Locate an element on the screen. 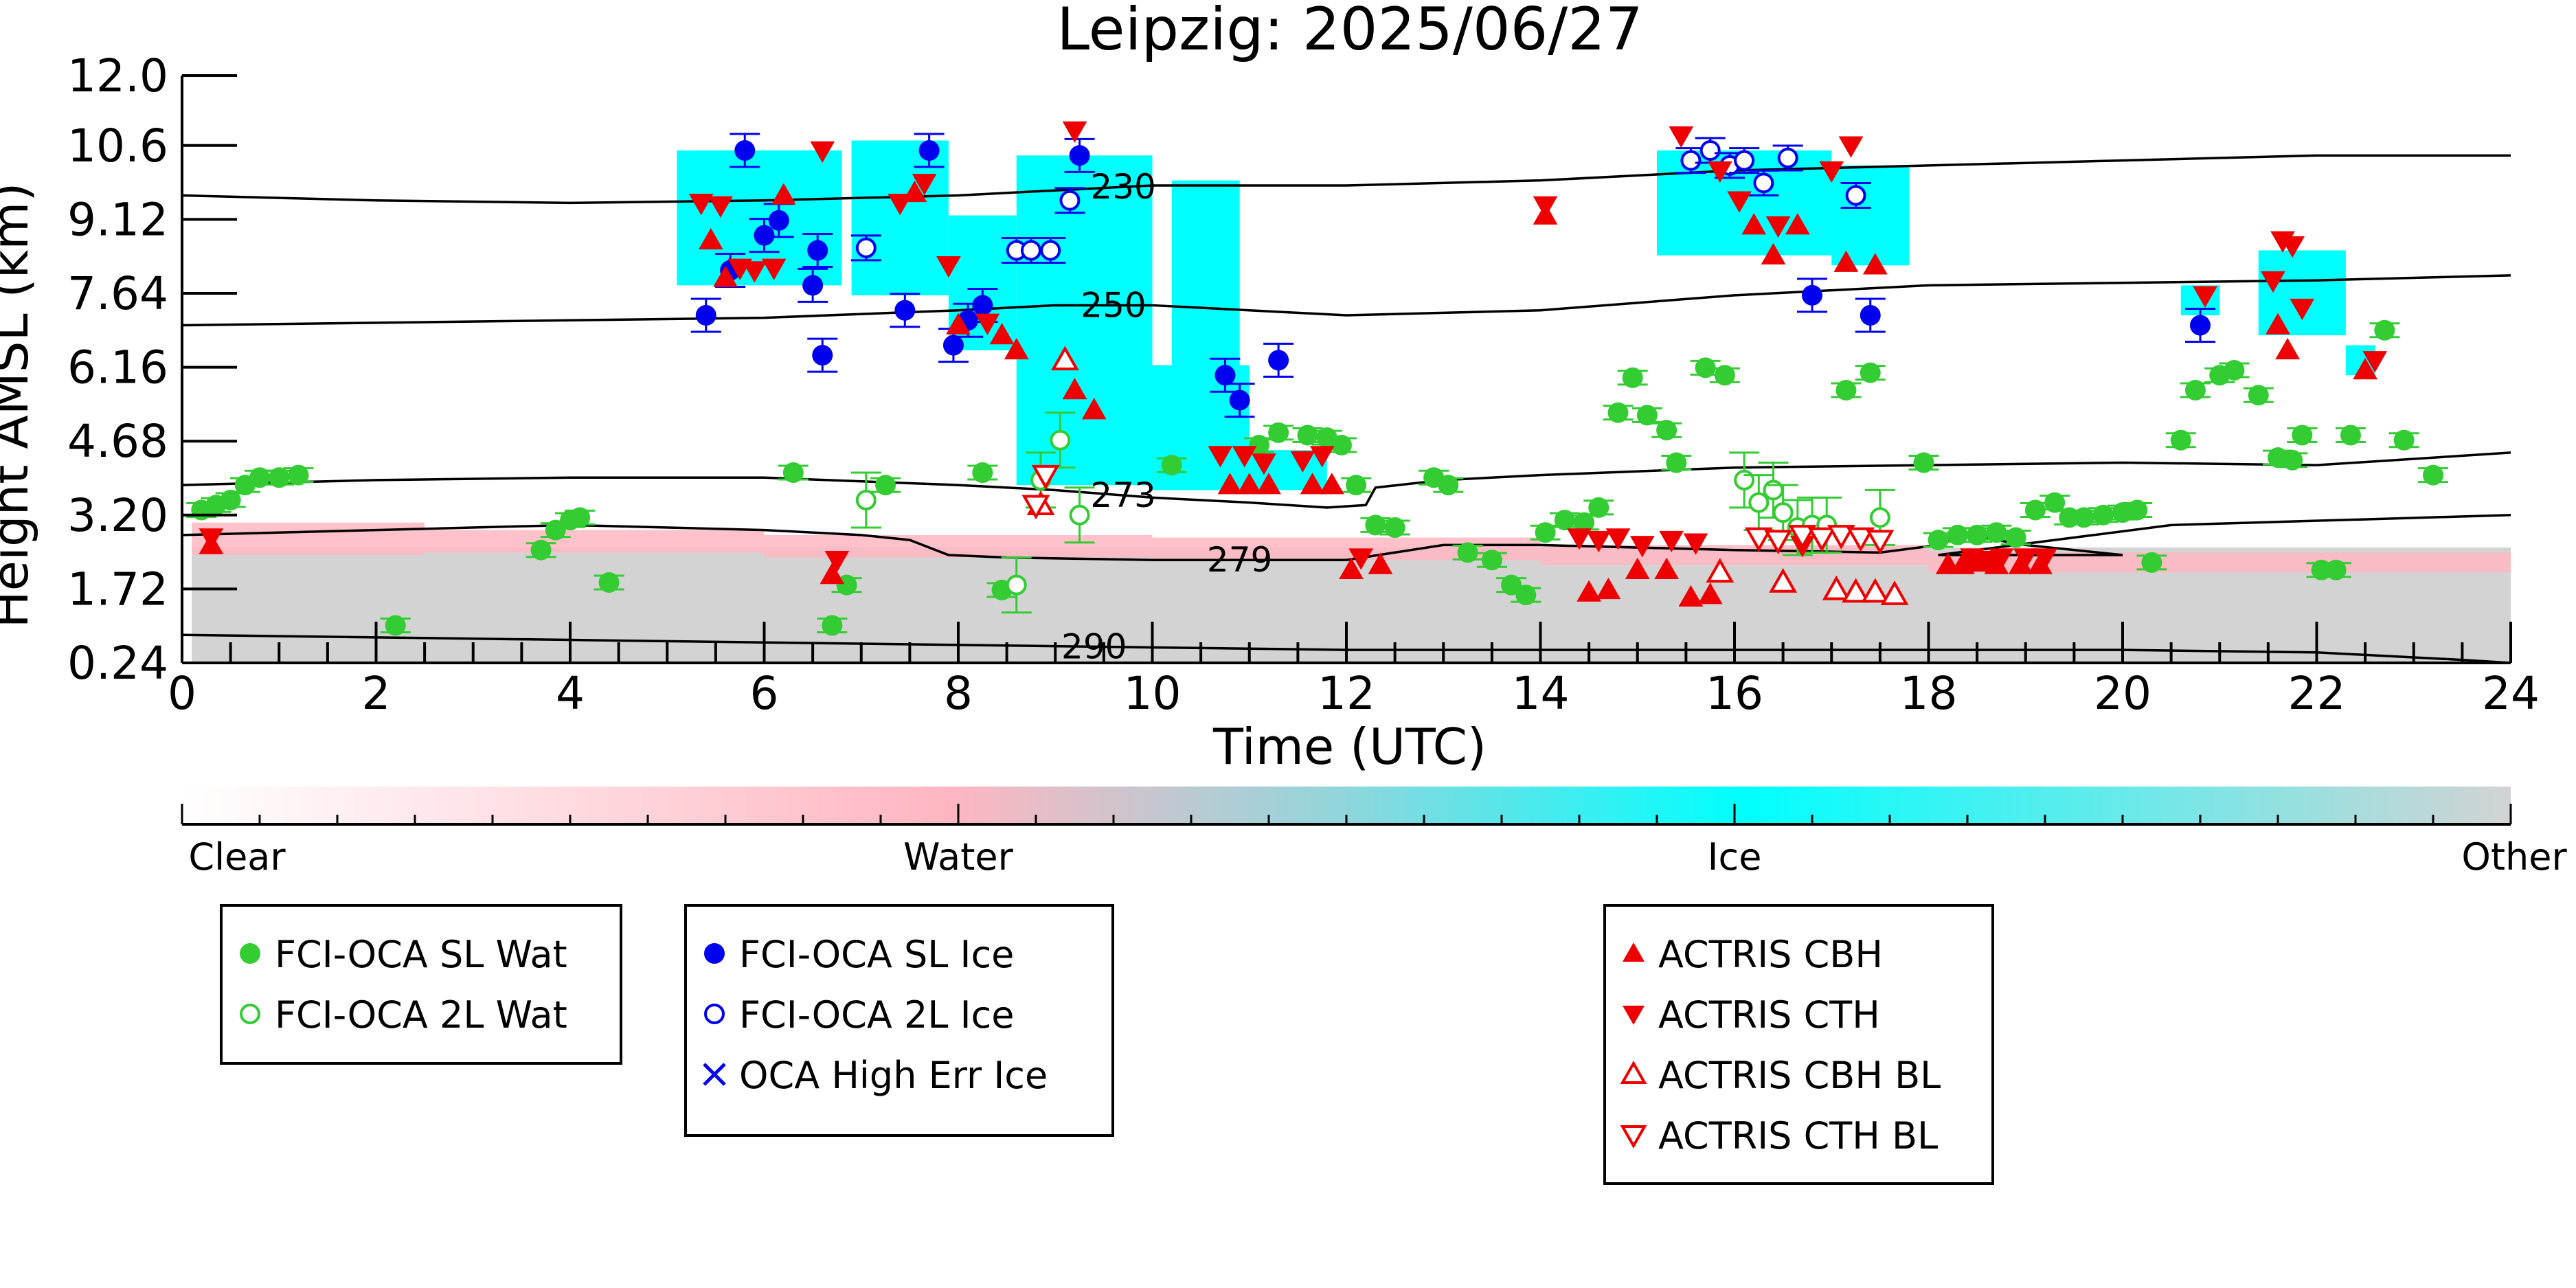  y-tick-label: 4.68 is located at coordinates (117, 441).